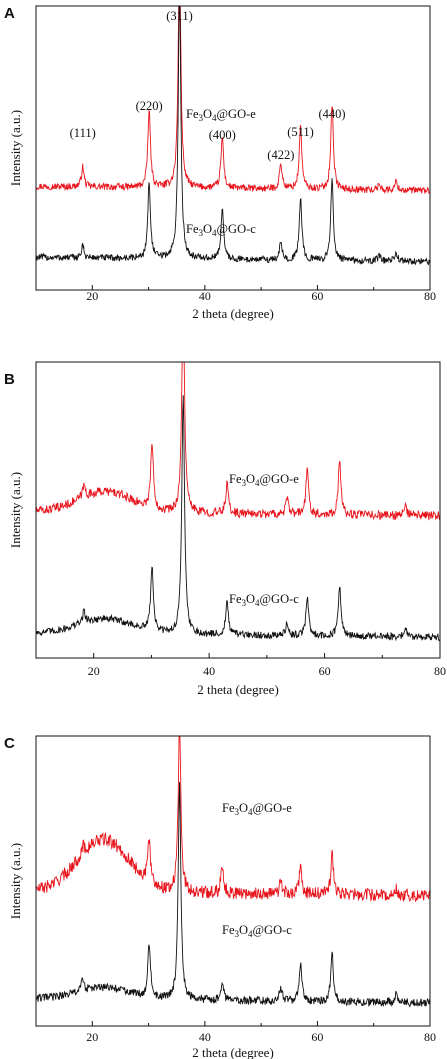 The height and width of the screenshot is (1059, 447). What do you see at coordinates (9, 13) in the screenshot?
I see `panel-letter: A` at bounding box center [9, 13].